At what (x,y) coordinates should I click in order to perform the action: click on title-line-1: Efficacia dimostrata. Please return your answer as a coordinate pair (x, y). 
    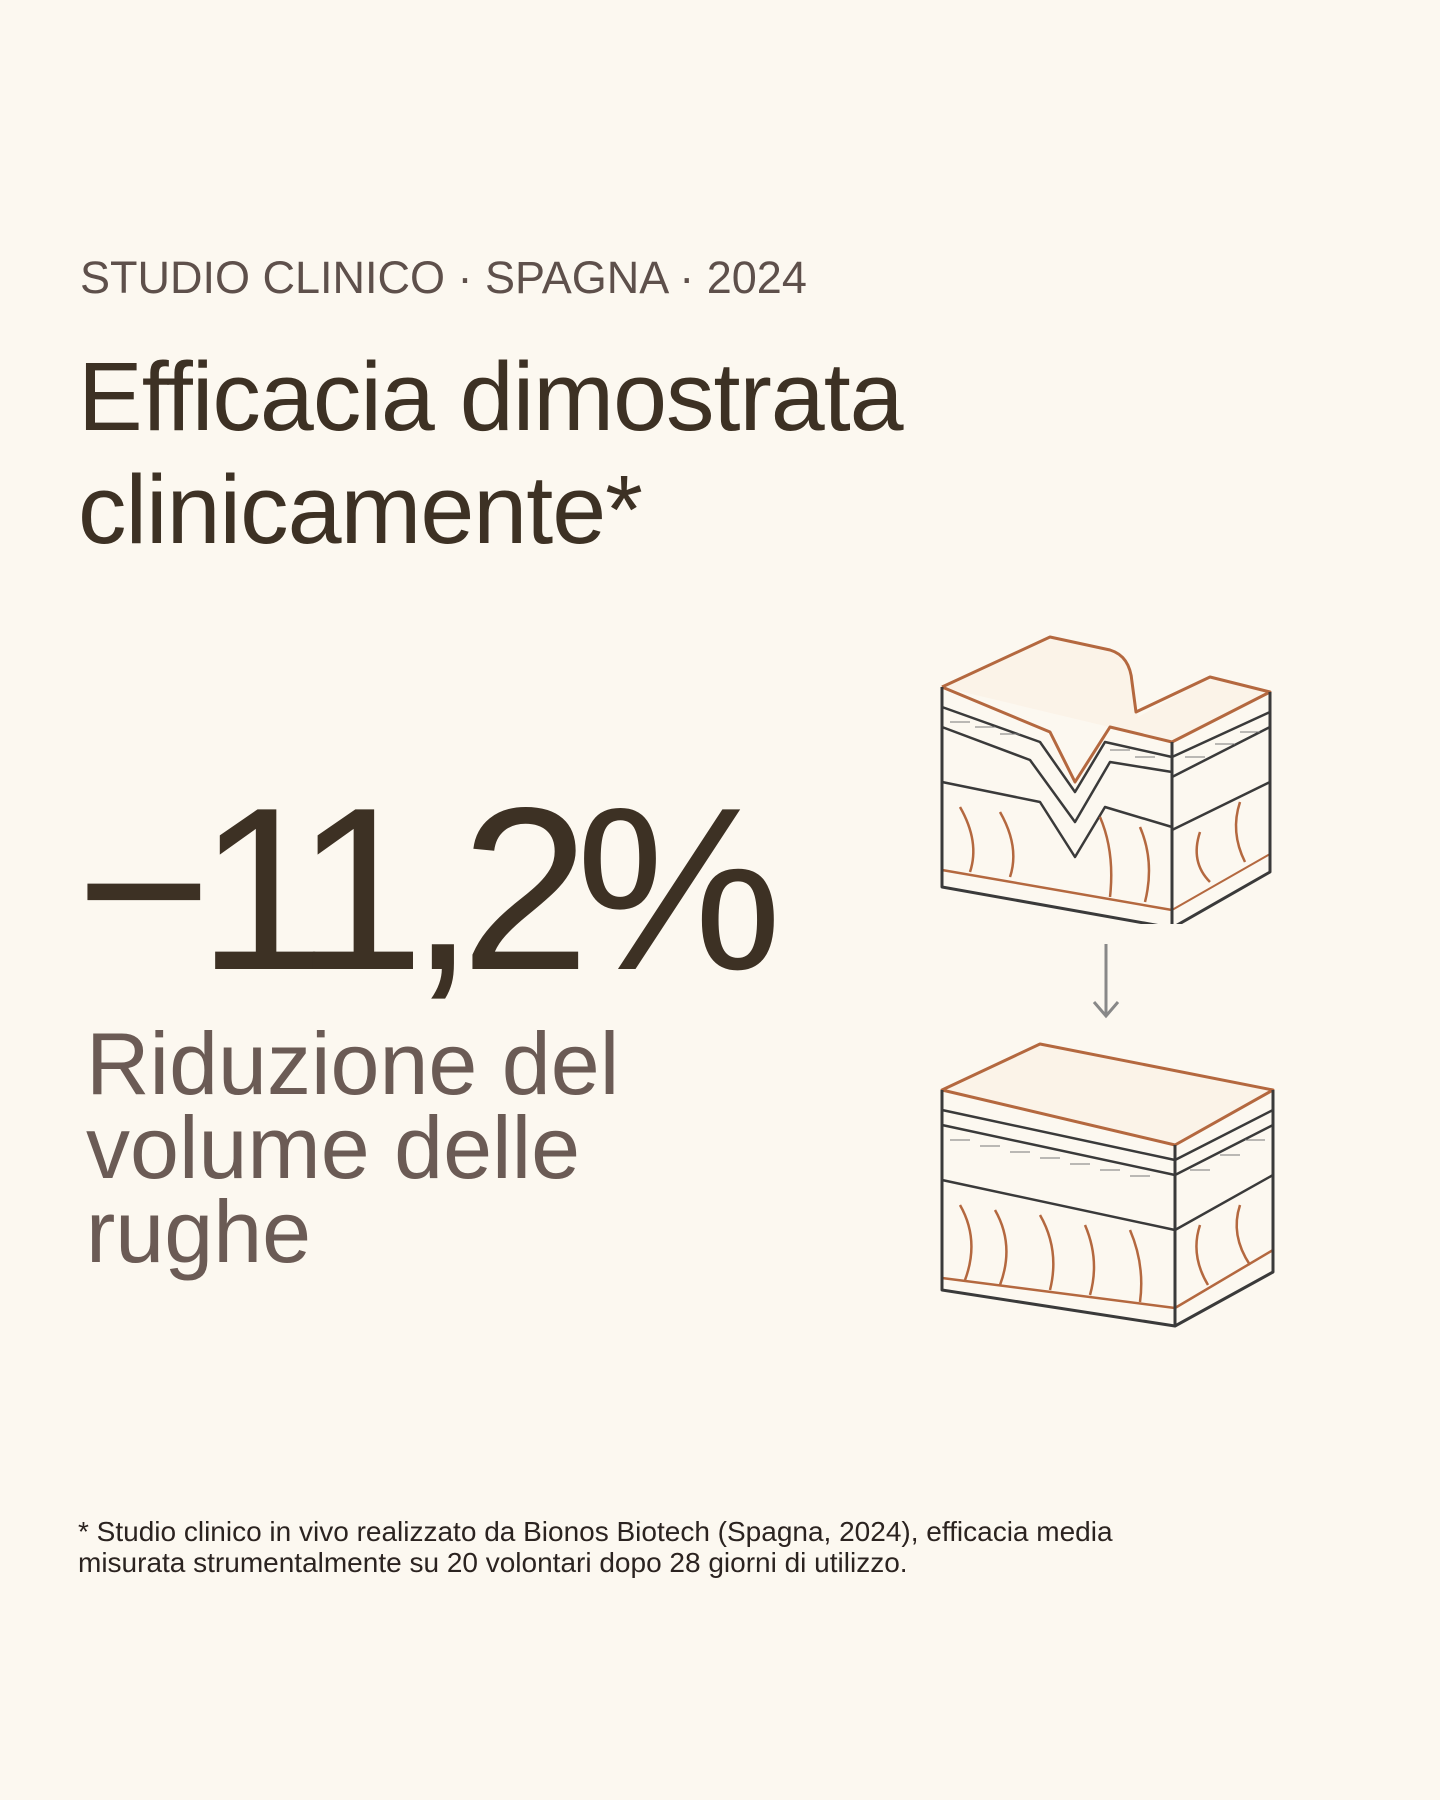
    Looking at the image, I should click on (491, 396).